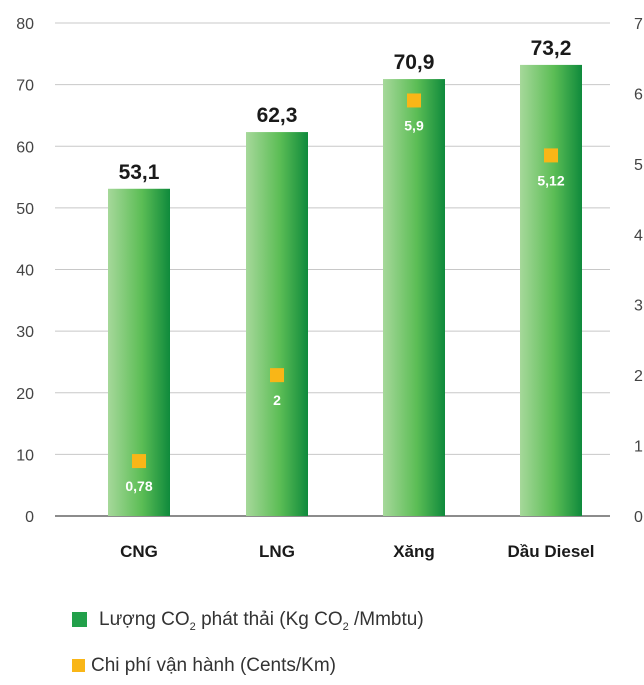 Image resolution: width=644 pixels, height=685 pixels. Describe the element at coordinates (638, 235) in the screenshot. I see `right-tick-4: 4` at that location.